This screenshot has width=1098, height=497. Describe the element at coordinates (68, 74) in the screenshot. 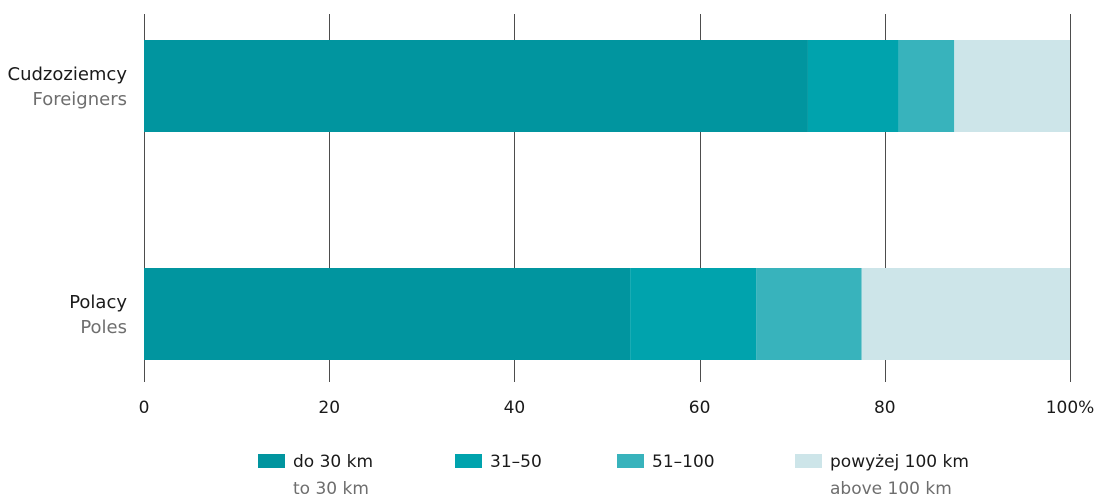

I see `category-label-foreigners: Cudzoziemcy` at that location.